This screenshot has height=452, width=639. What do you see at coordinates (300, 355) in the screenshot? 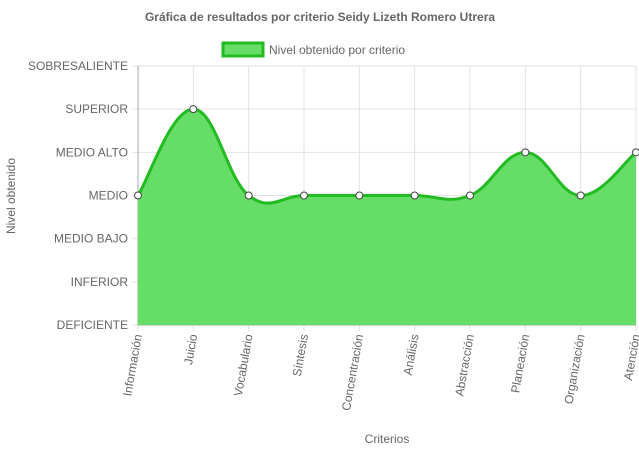
I see `x-tick-label: Síntesis` at bounding box center [300, 355].